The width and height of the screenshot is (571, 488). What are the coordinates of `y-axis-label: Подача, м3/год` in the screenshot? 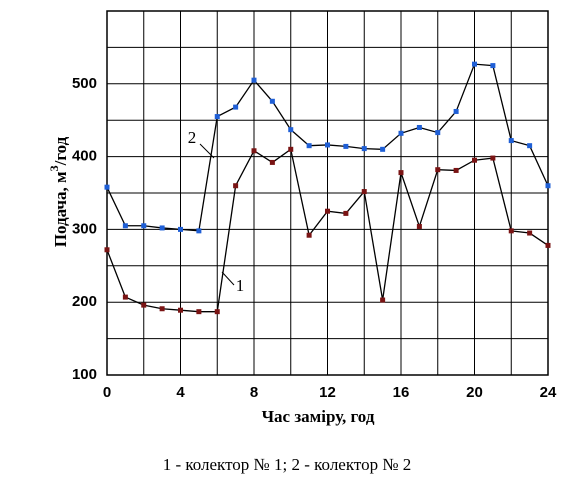 It's located at (58, 191).